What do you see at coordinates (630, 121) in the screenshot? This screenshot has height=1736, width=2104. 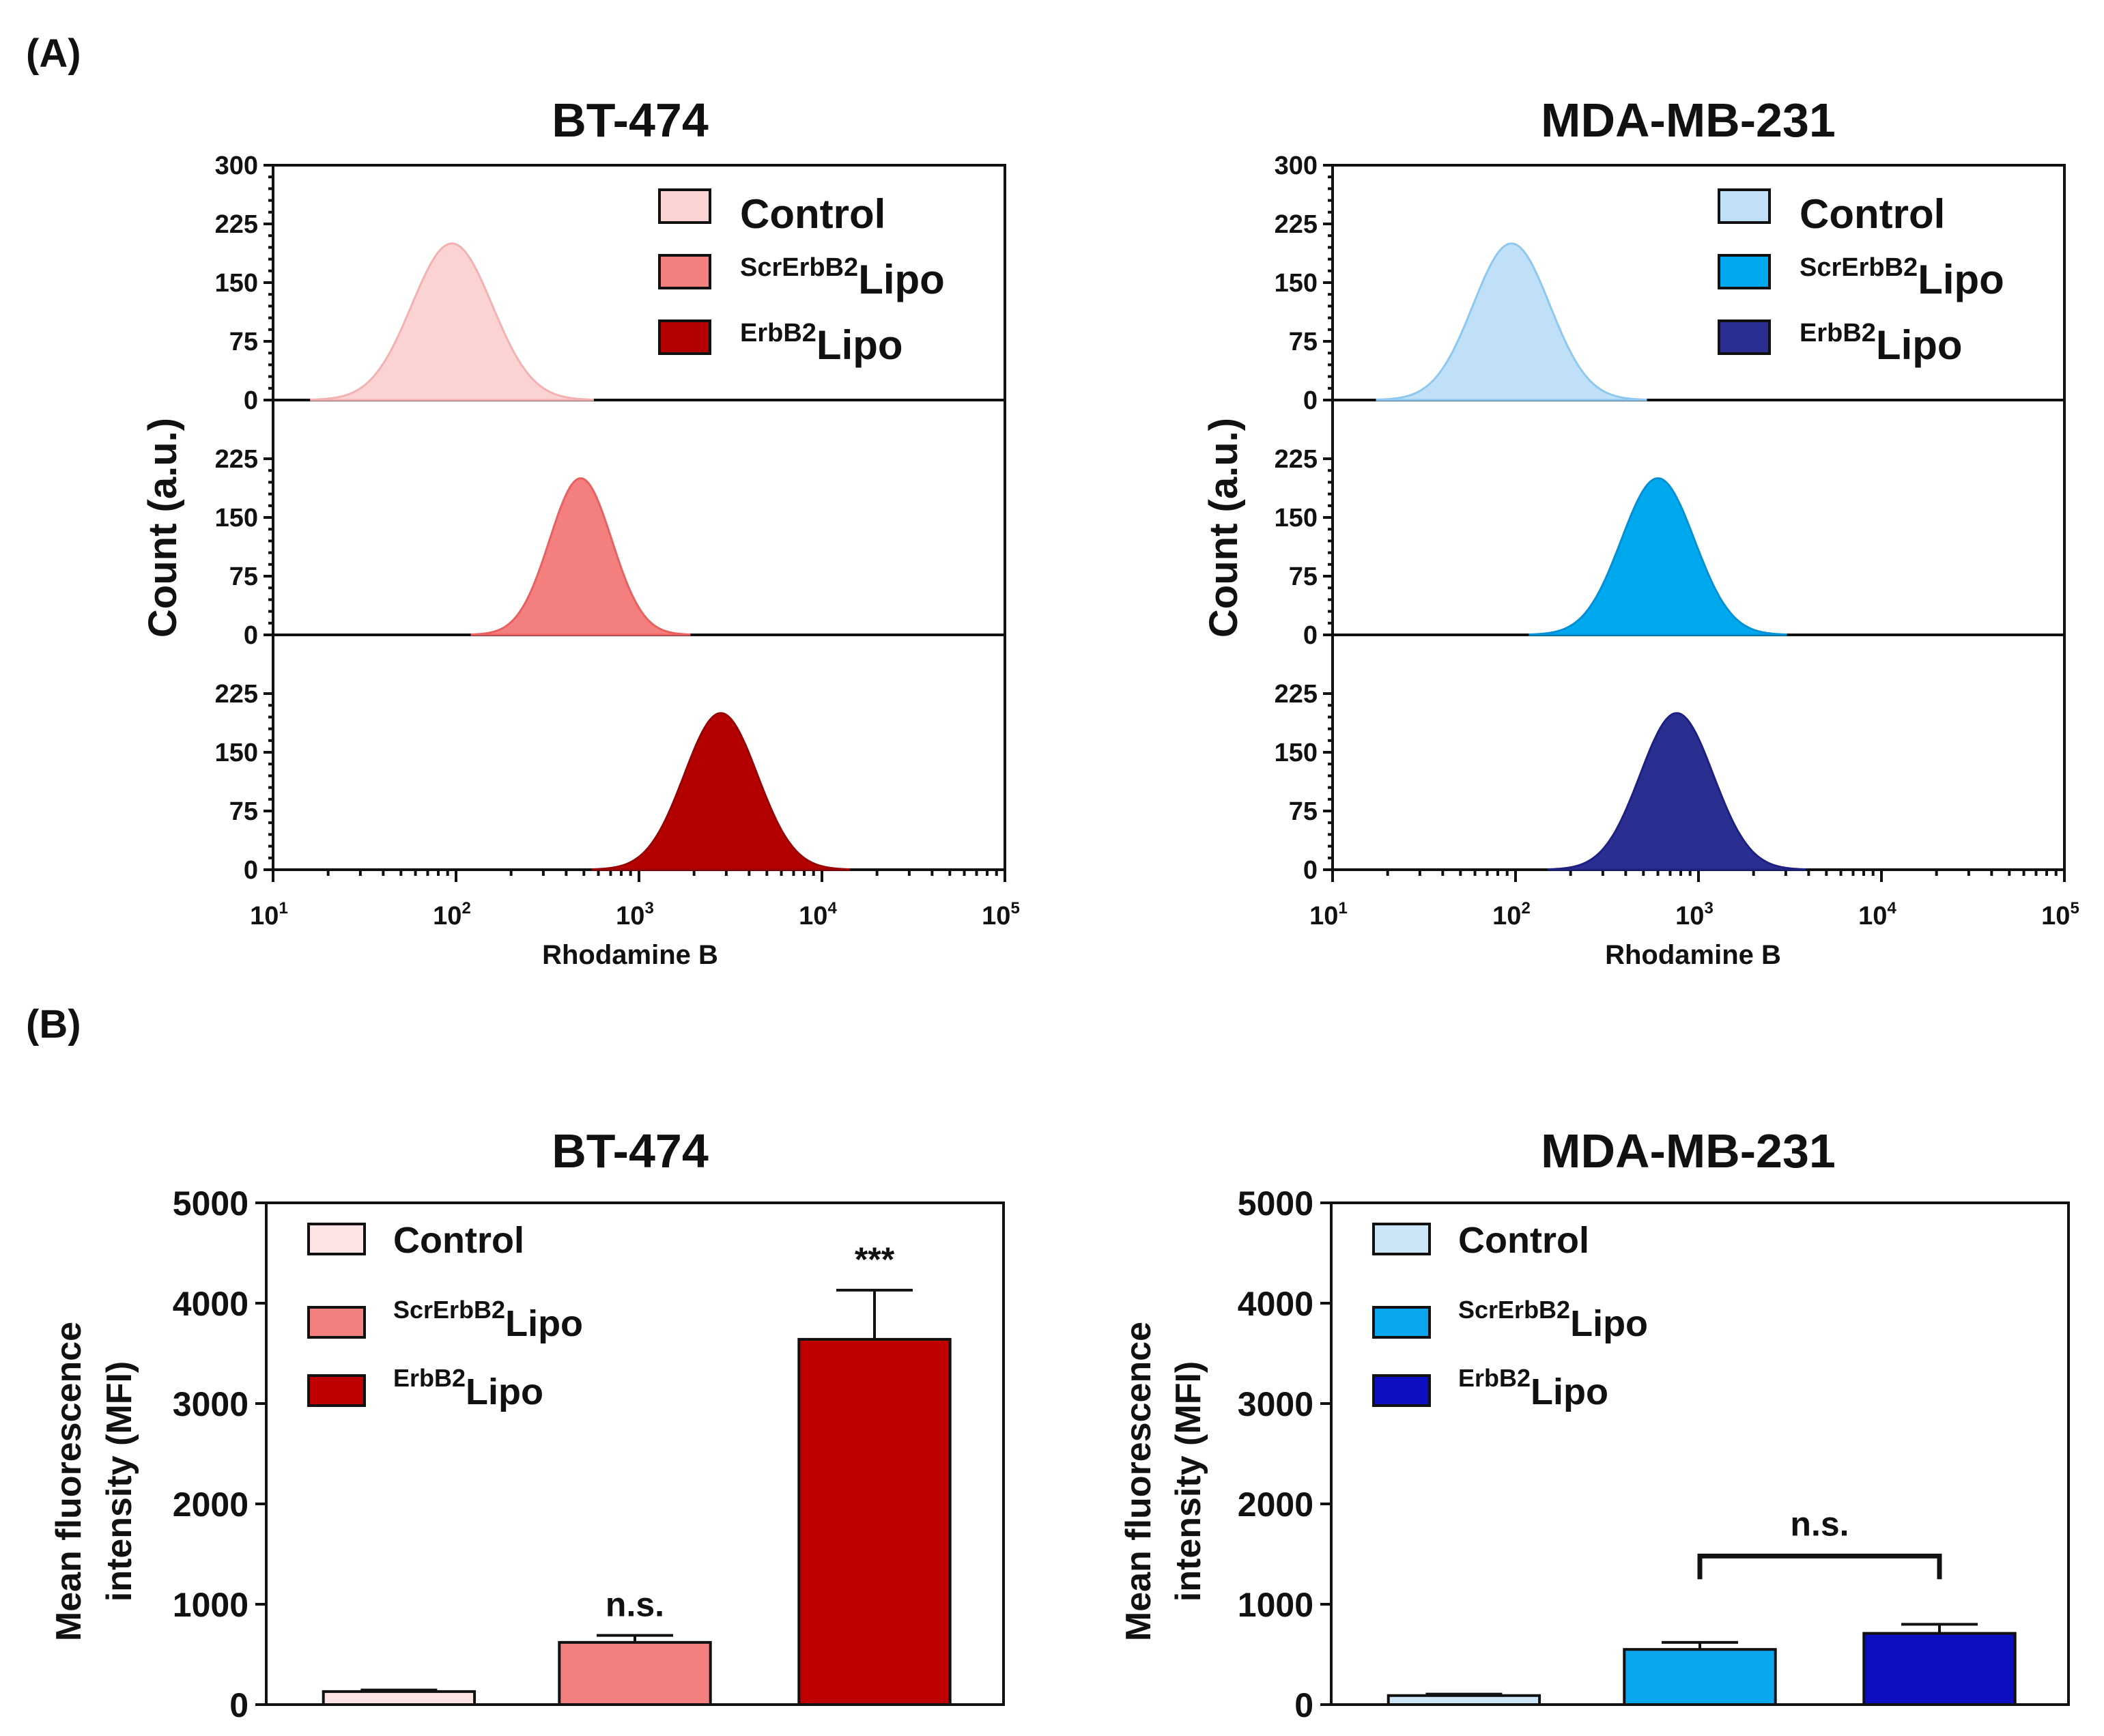 I see `histogram-title: BT-474` at bounding box center [630, 121].